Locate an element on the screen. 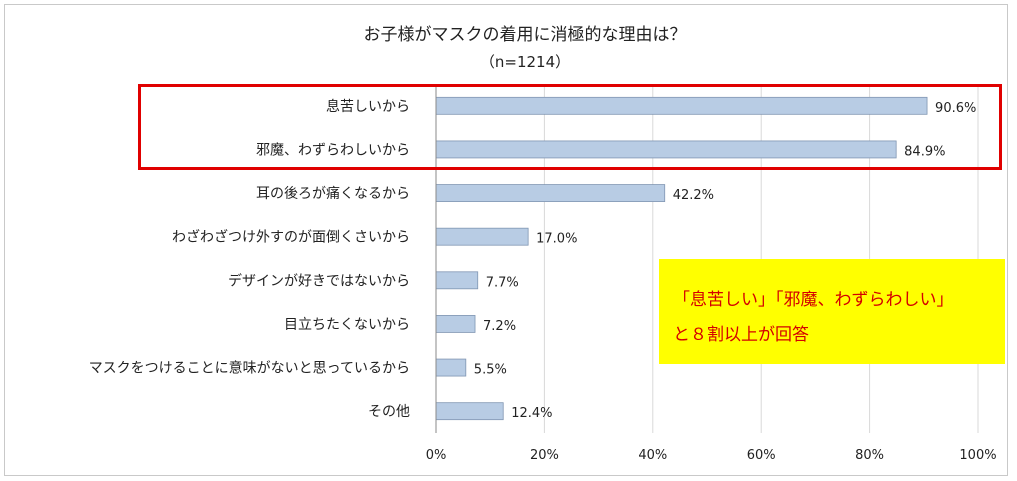 The image size is (1017, 481). category-label: マスクをつけることに意味がないと思っているから is located at coordinates (249, 368).